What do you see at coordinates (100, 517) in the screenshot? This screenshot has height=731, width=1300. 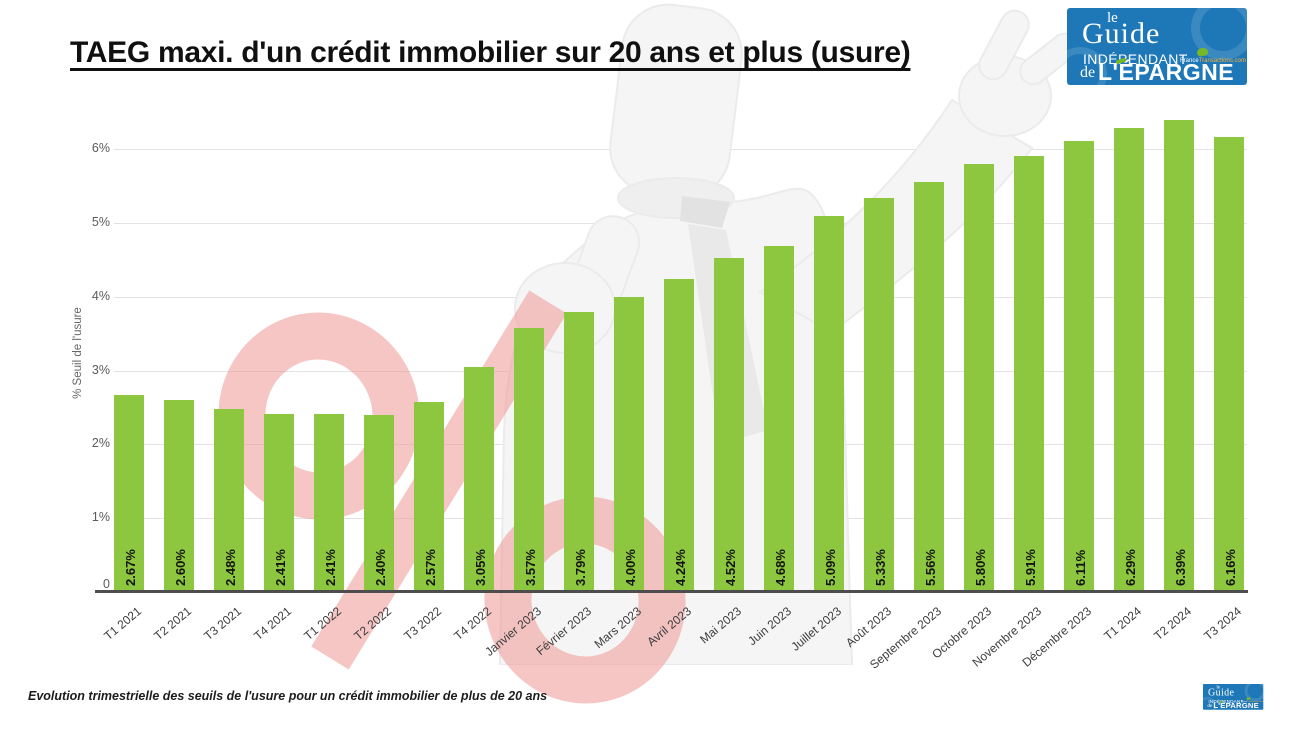 I see `y-tick-label: 1%` at bounding box center [100, 517].